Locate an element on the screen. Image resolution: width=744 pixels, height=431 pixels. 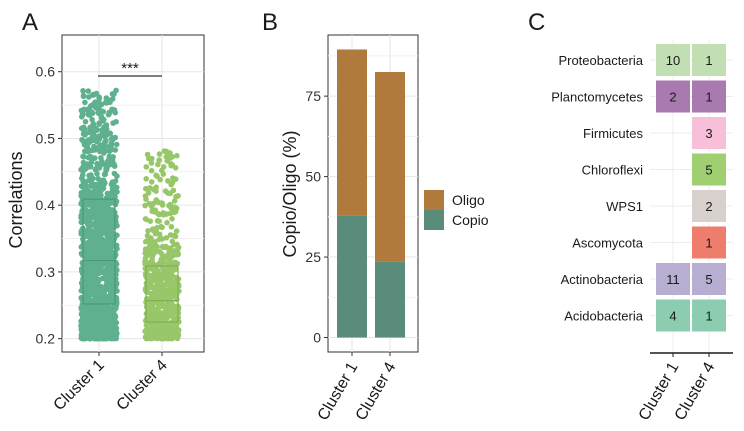
row-label: Planctomycetes is located at coordinates (597, 97).